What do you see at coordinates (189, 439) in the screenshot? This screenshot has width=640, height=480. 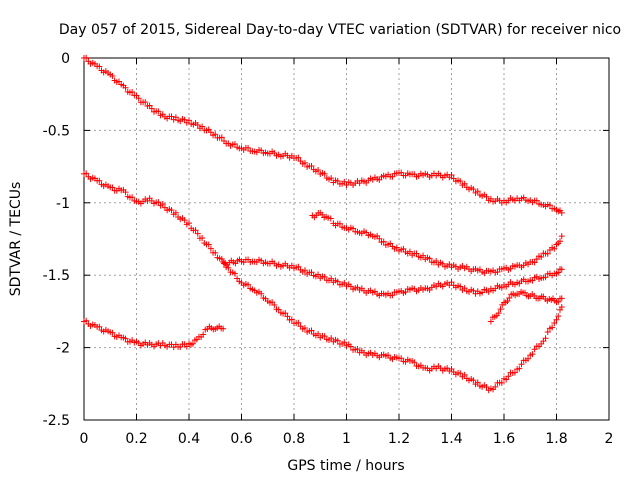 I see `x-tick-label: 0.4` at bounding box center [189, 439].